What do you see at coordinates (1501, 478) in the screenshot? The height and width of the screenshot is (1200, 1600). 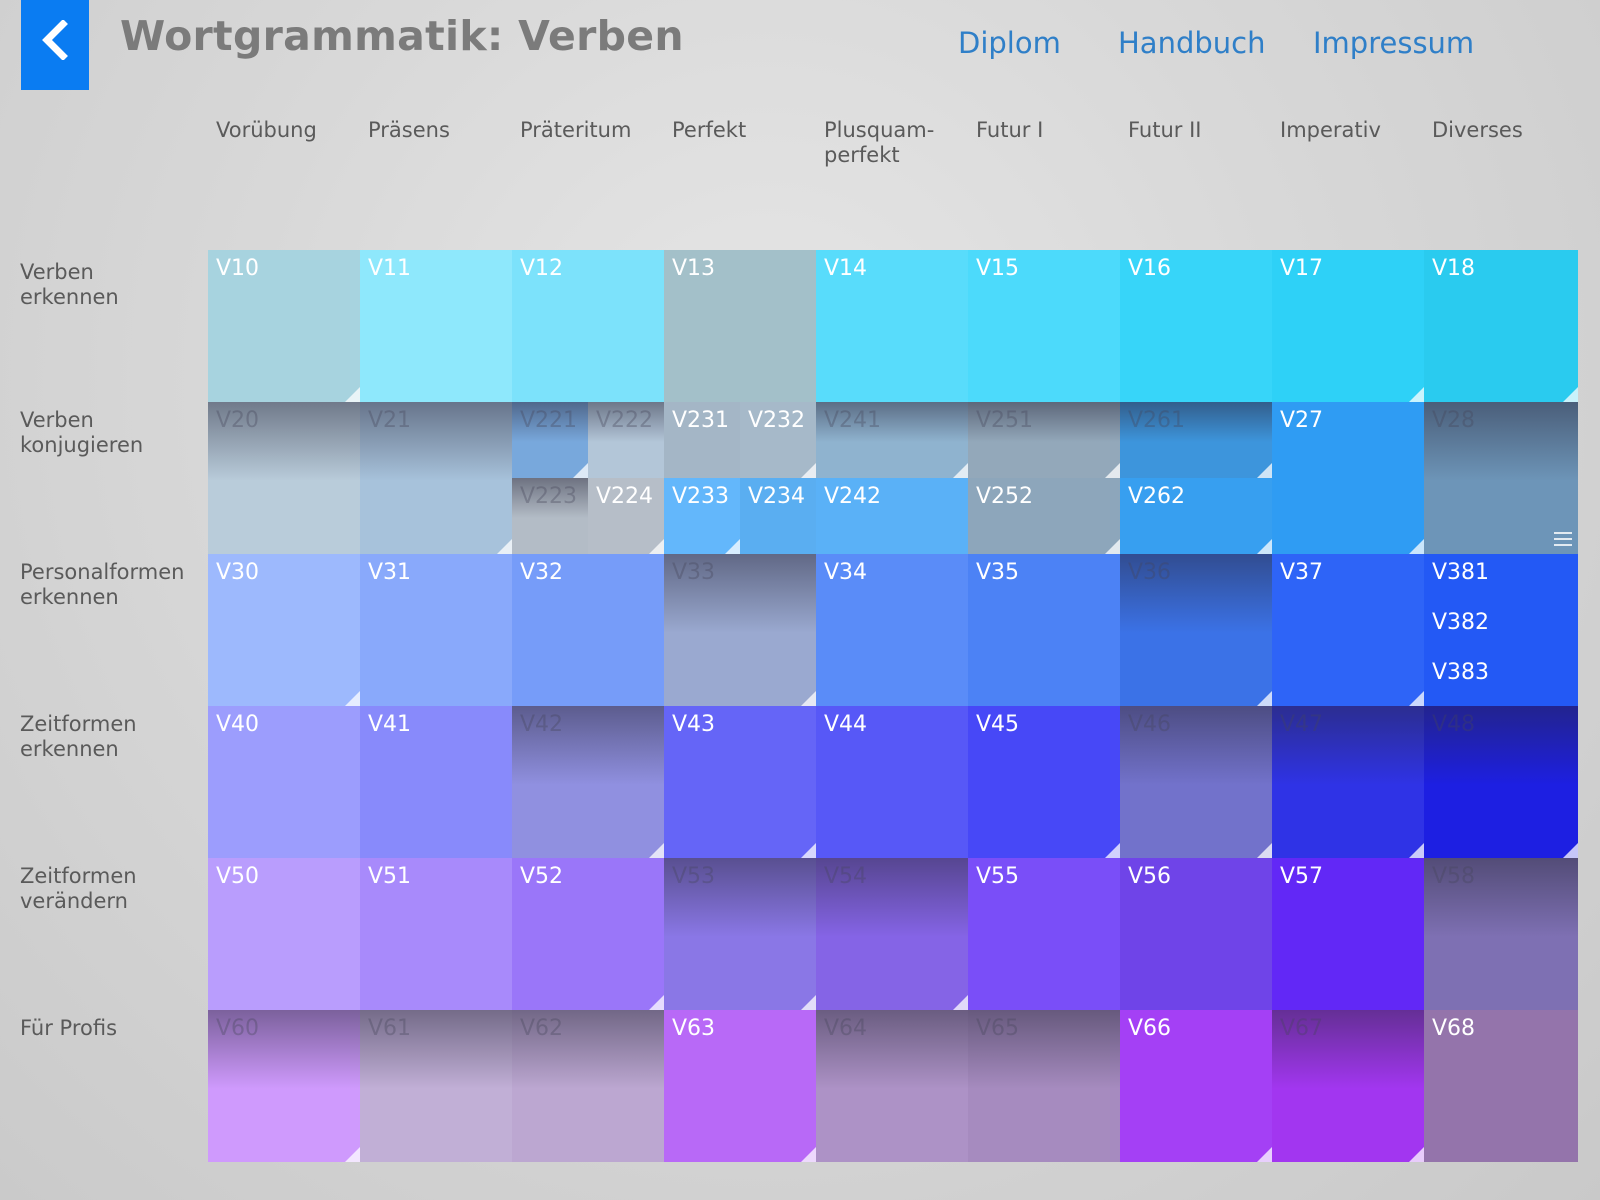 I see `exercise-tile: V28` at bounding box center [1501, 478].